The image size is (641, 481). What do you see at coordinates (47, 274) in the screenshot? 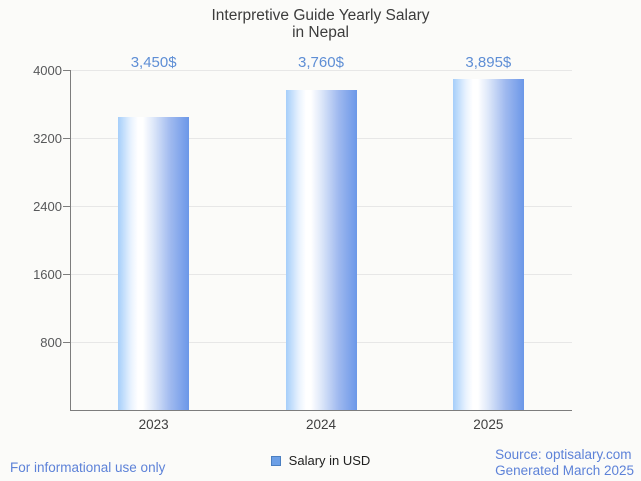
I see `y-axis-label: 1600` at bounding box center [47, 274].